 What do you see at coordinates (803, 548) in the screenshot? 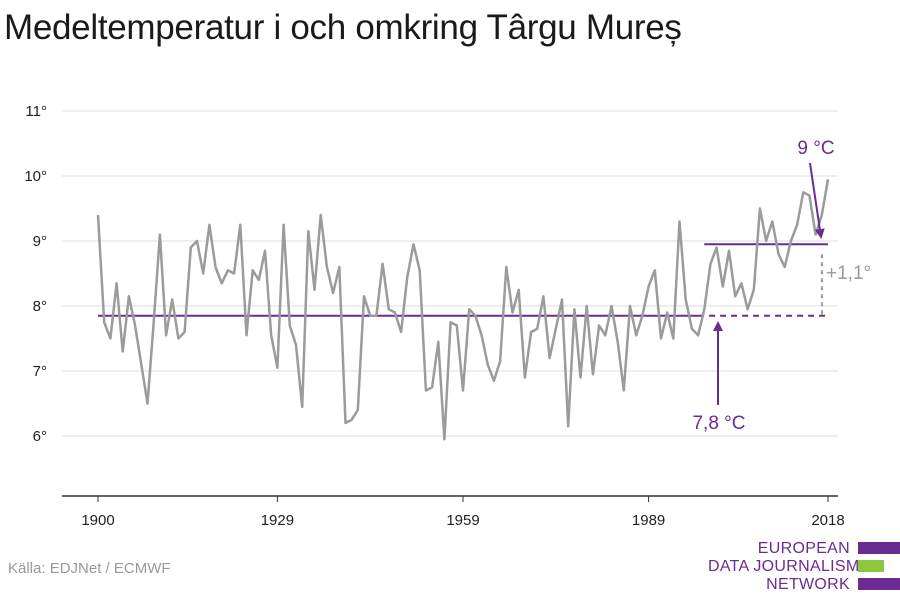
I see `logo-line-1: EUROPEAN` at bounding box center [803, 548].